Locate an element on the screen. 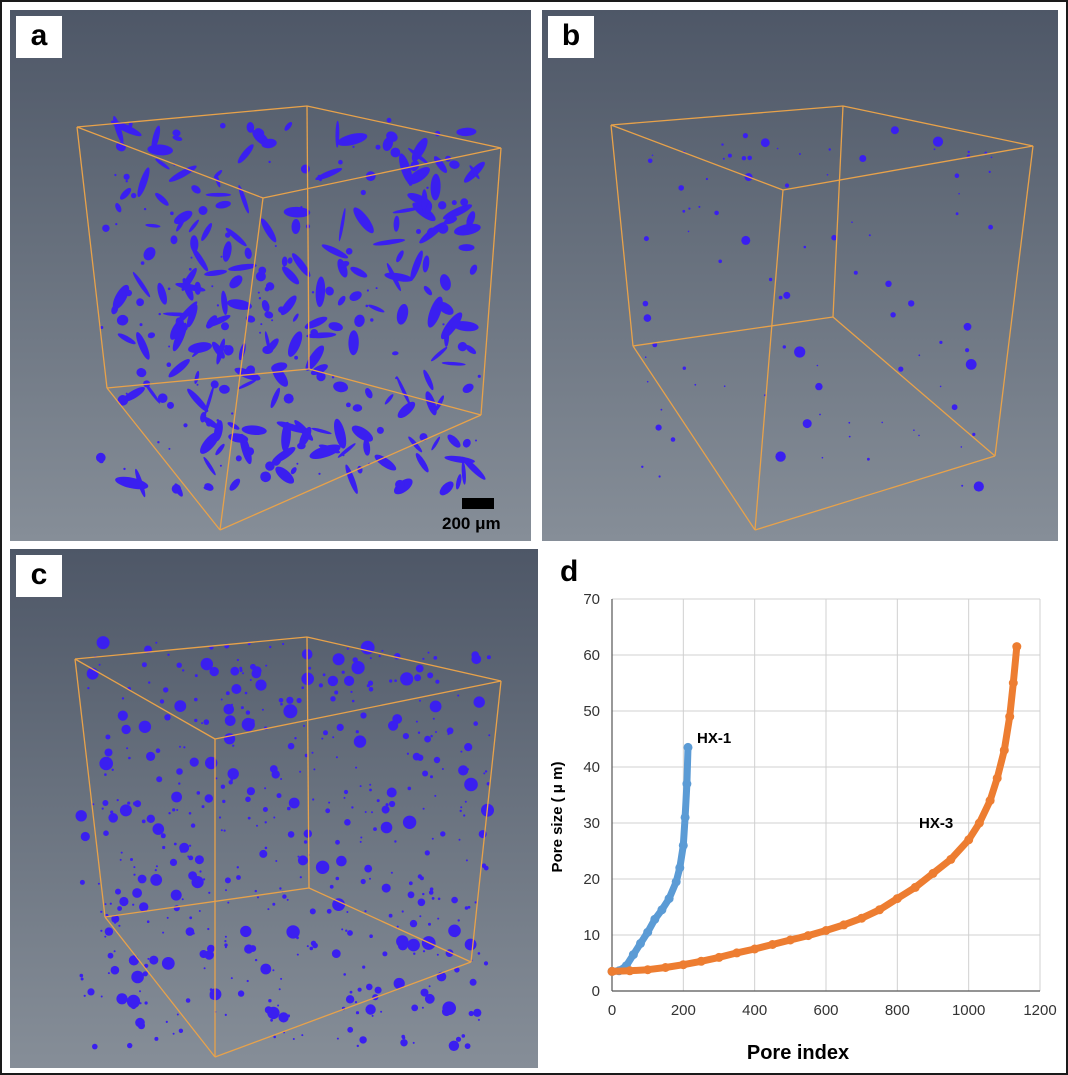 The height and width of the screenshot is (1075, 1068). y-tick-label: 40 is located at coordinates (591, 767).